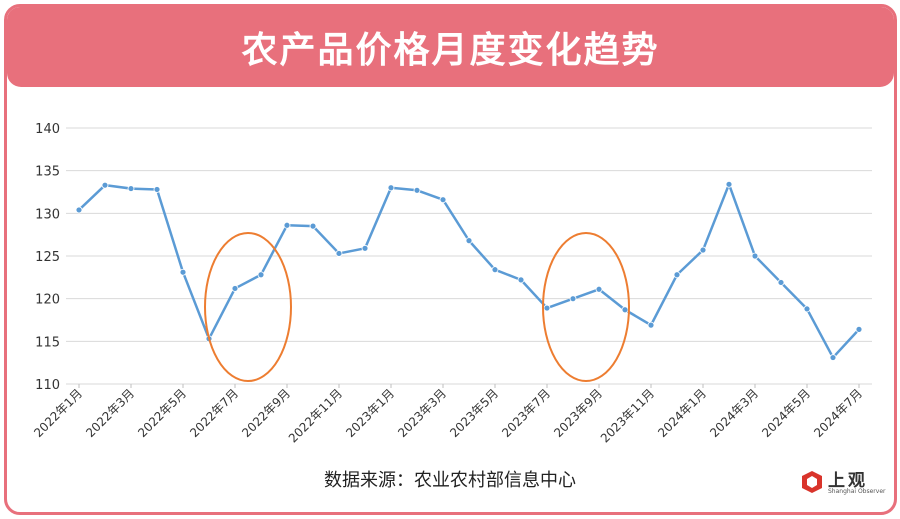 This screenshot has height=519, width=900. What do you see at coordinates (450, 50) in the screenshot?
I see `chart-title: 农产品价格月度变化趋势` at bounding box center [450, 50].